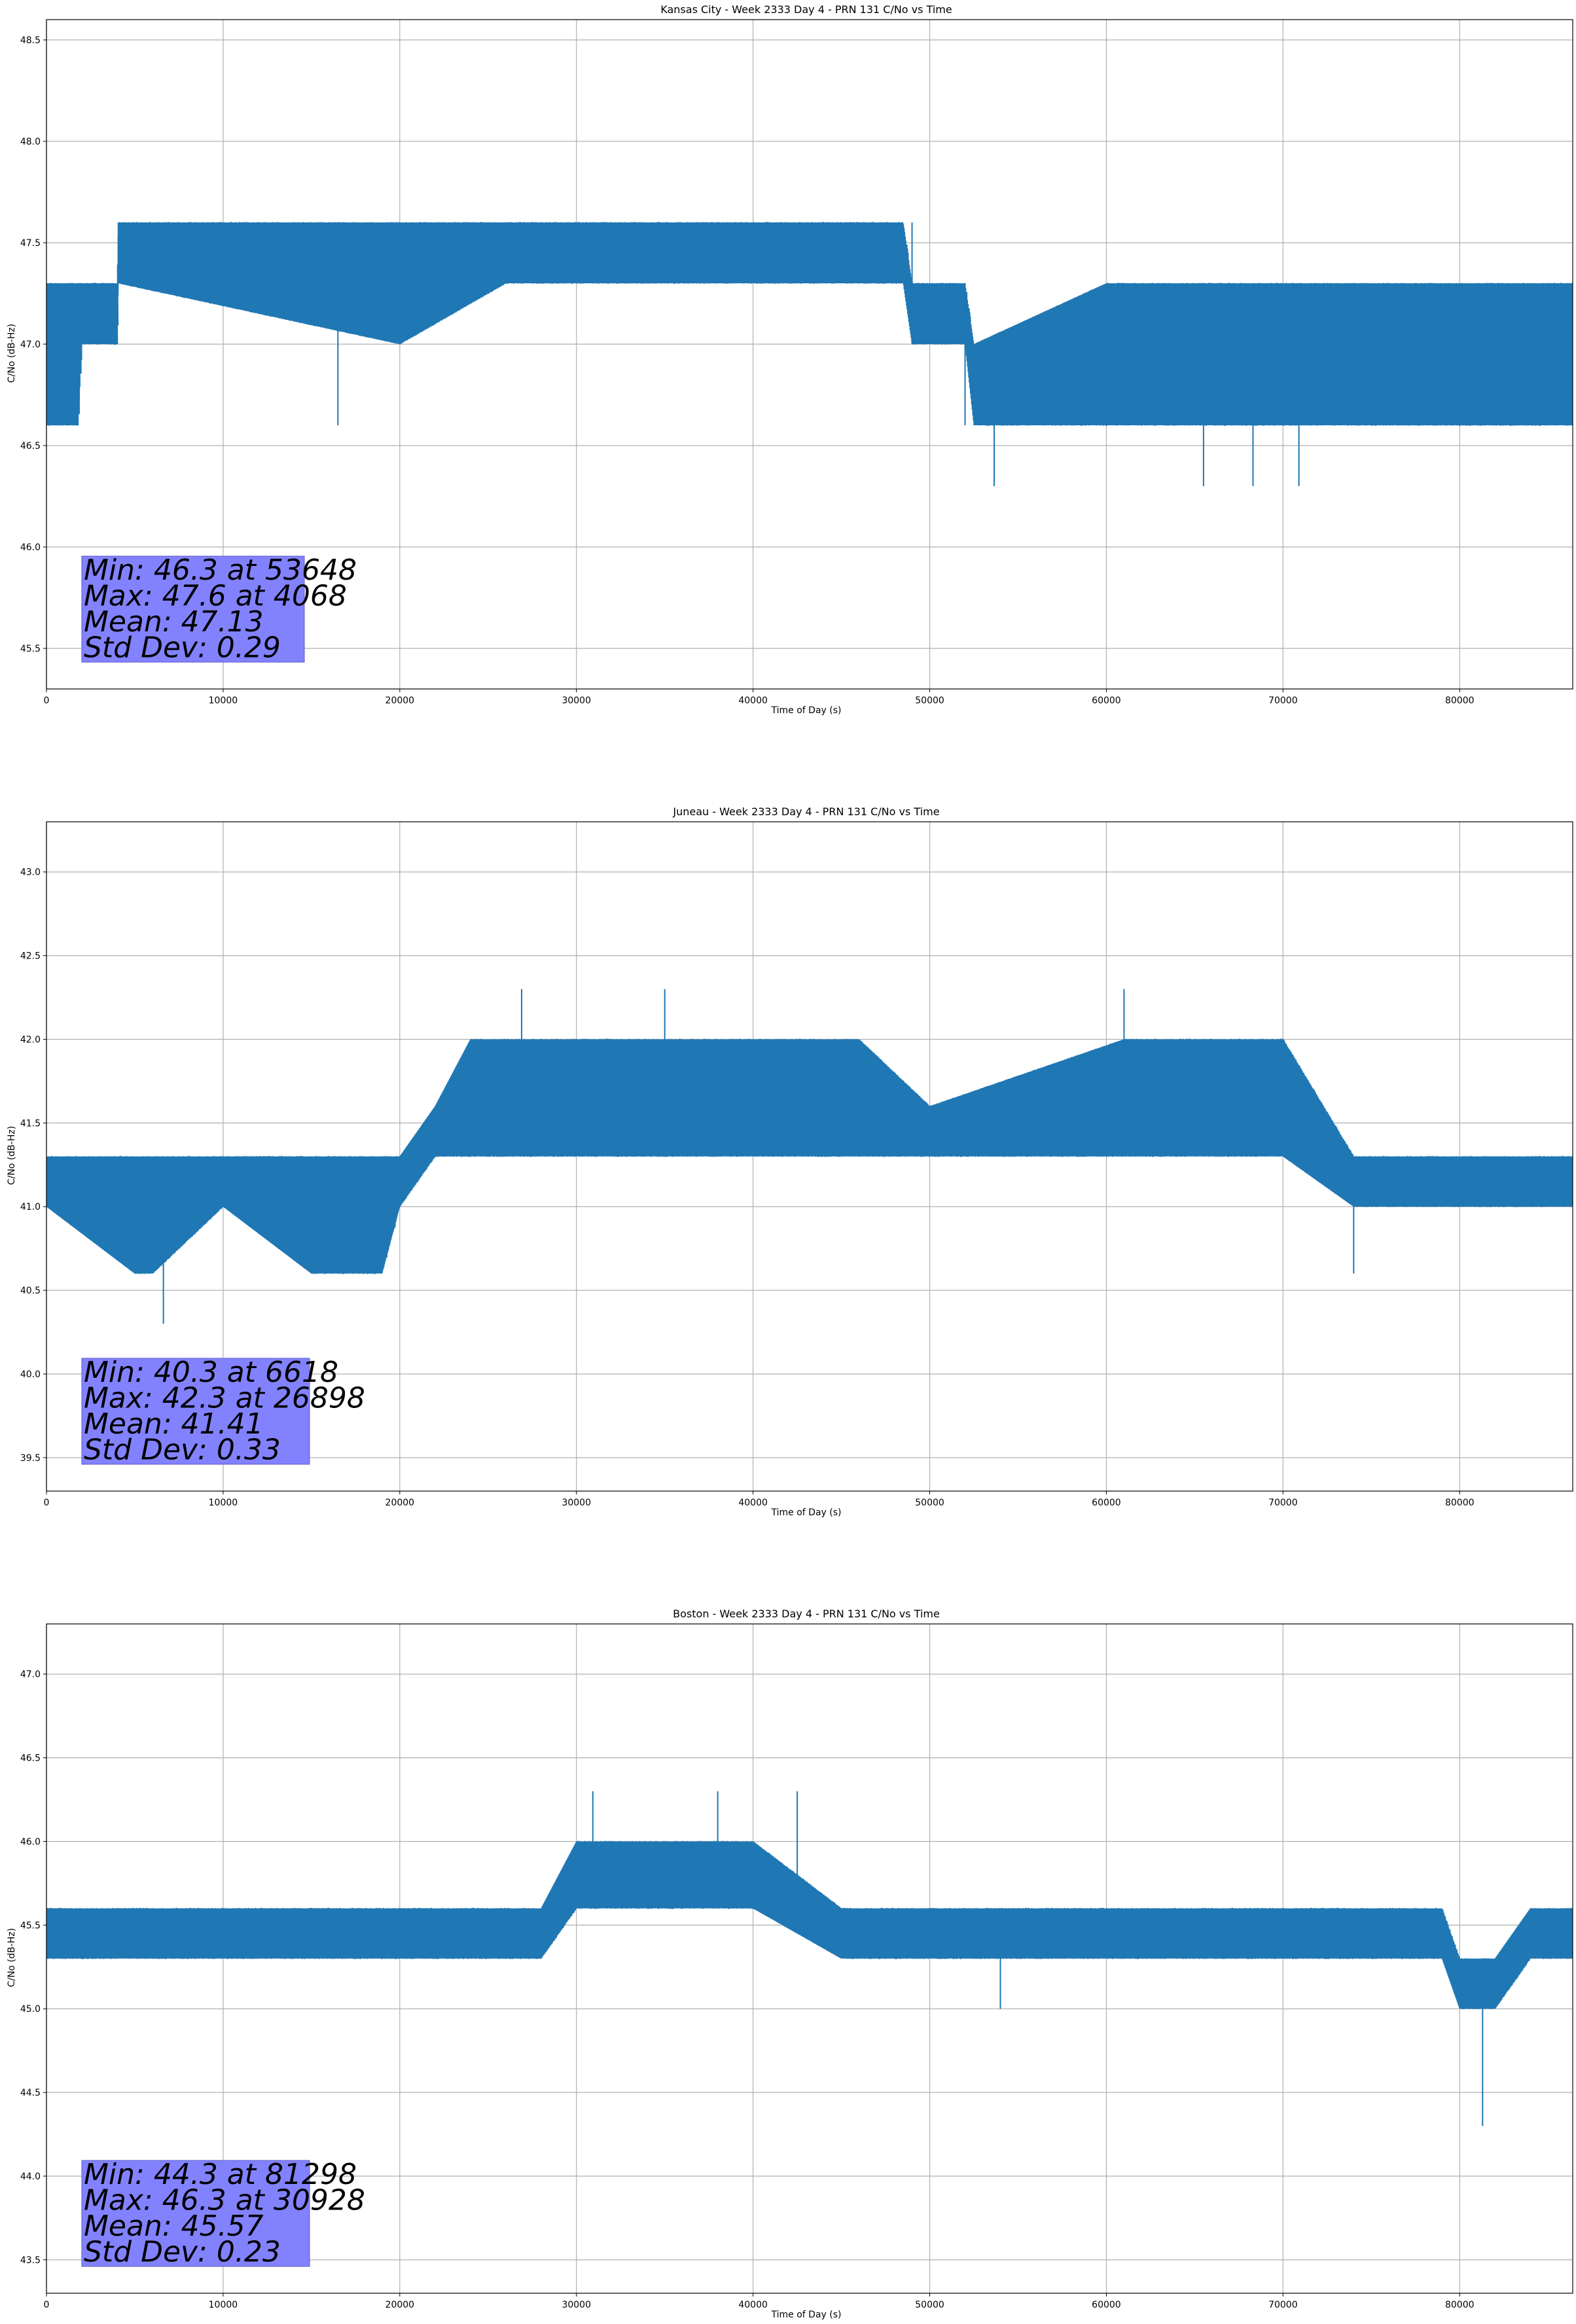 The width and height of the screenshot is (1576, 2324). Describe the element at coordinates (30, 2010) in the screenshot. I see `y-tick-label: 45.0` at that location.